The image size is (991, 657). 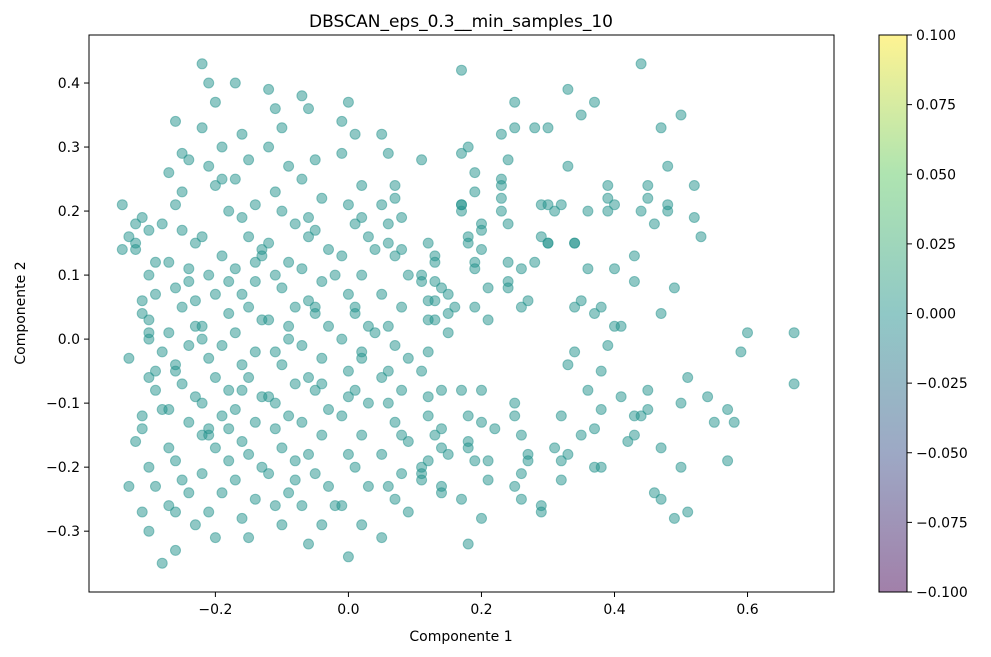 What do you see at coordinates (69, 276) in the screenshot?
I see `y-tick-label: 0.1` at bounding box center [69, 276].